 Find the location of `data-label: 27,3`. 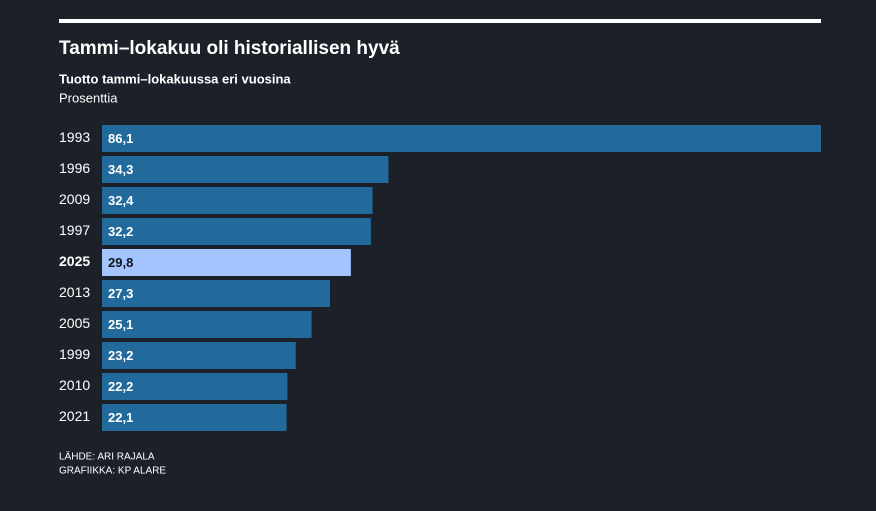

data-label: 27,3 is located at coordinates (120, 293).